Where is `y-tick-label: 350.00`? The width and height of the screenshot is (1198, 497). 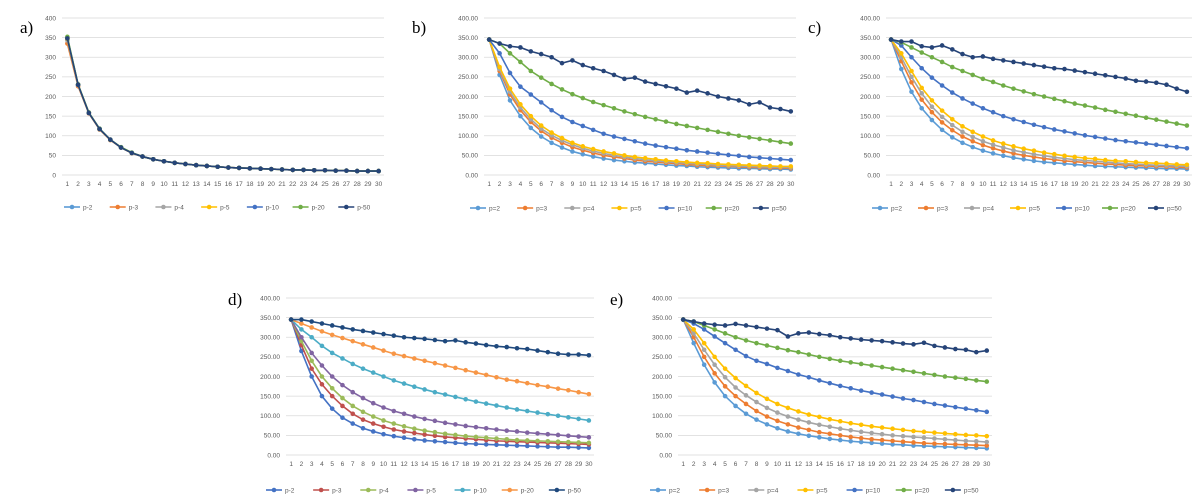 y-tick-label: 350.00 is located at coordinates (468, 38).